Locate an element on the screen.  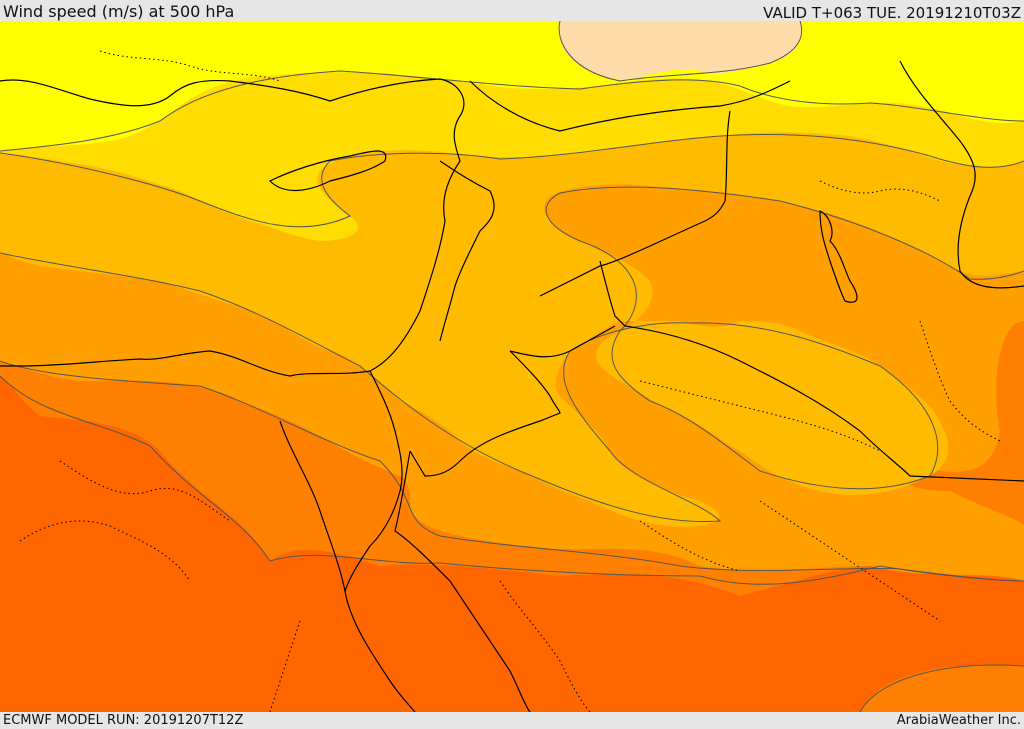
valid-time: VALID T+063 TUE. 20191210T03Z is located at coordinates (892, 13).